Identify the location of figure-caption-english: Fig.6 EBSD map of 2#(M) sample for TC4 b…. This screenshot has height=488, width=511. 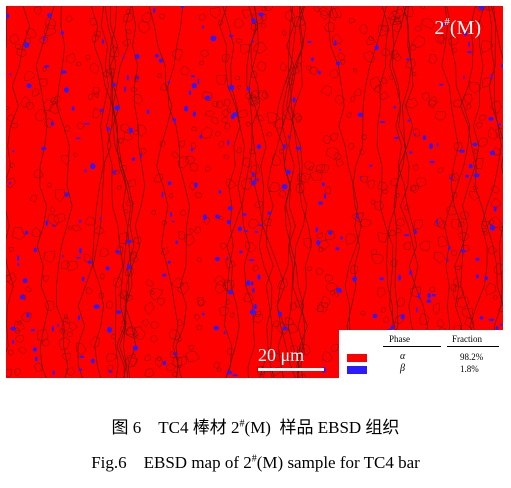
(255, 462).